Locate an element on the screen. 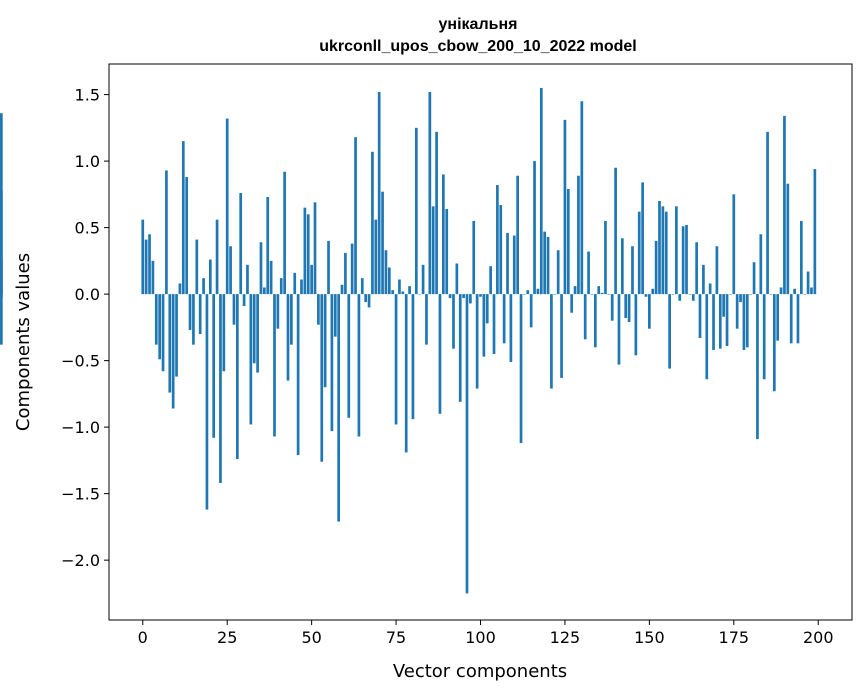 The width and height of the screenshot is (867, 696). y-tick-label: −1.5 is located at coordinates (80, 494).